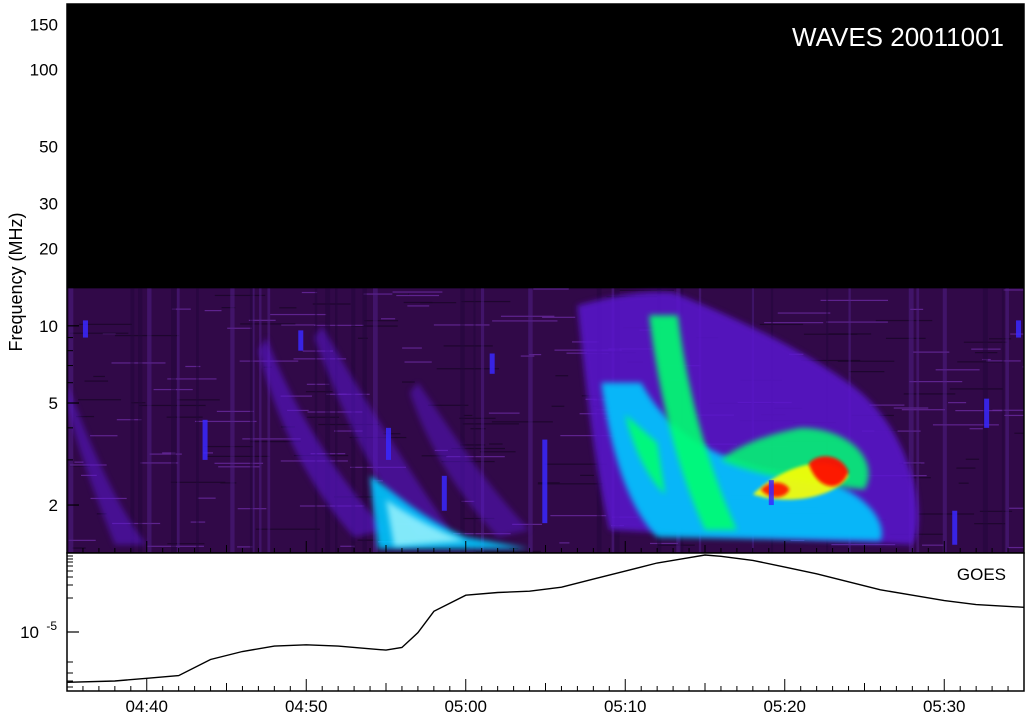 This screenshot has height=725, width=1029. Describe the element at coordinates (48, 326) in the screenshot. I see `frequency-tick-label: 10` at that location.